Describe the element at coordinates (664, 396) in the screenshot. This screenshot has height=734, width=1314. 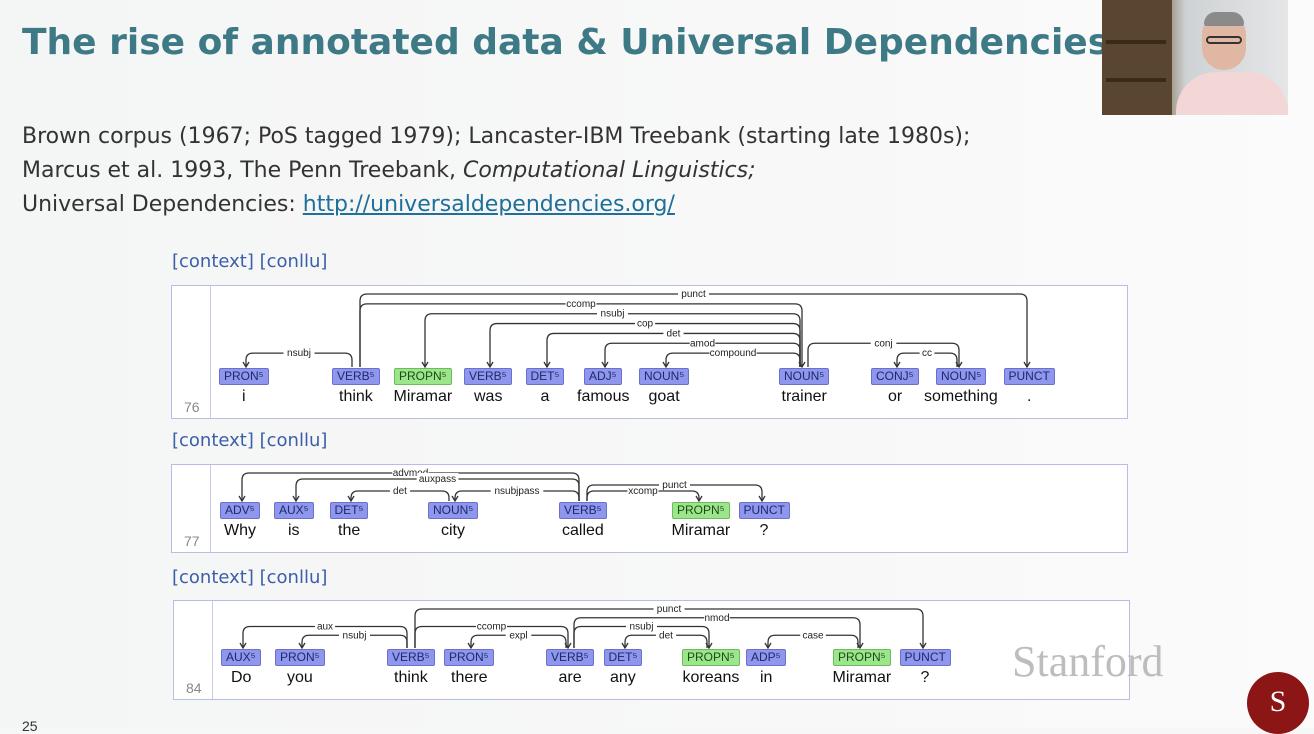
I see `token-word: goat` at that location.